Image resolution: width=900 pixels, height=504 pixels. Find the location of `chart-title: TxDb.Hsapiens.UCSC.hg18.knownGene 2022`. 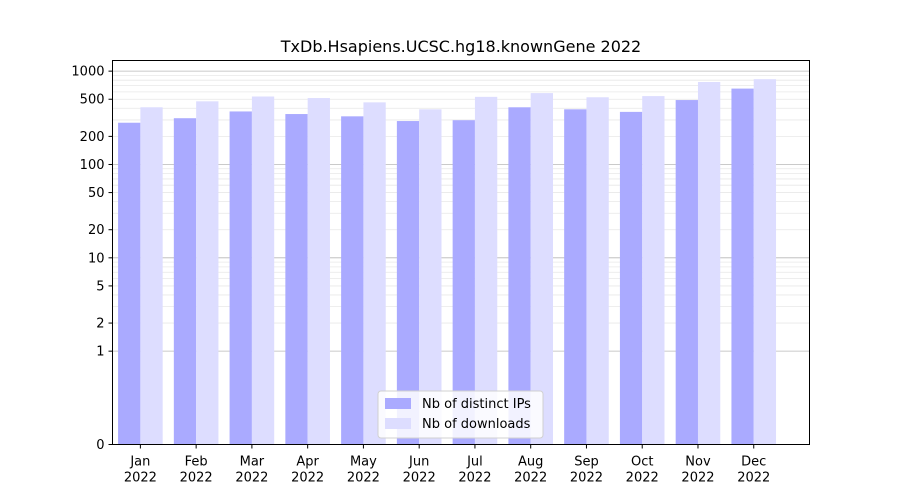

chart-title: TxDb.Hsapiens.UCSC.hg18.knownGene 2022 is located at coordinates (460, 46).